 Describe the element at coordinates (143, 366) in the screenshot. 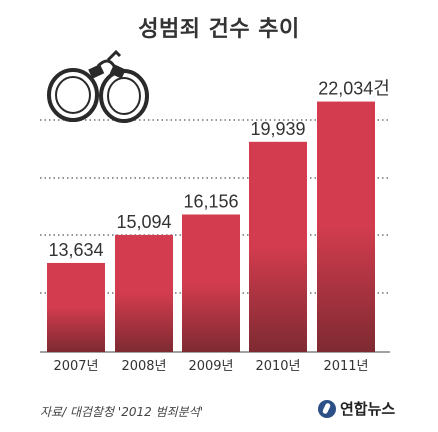

I see `x-tick-label: 2008년` at that location.